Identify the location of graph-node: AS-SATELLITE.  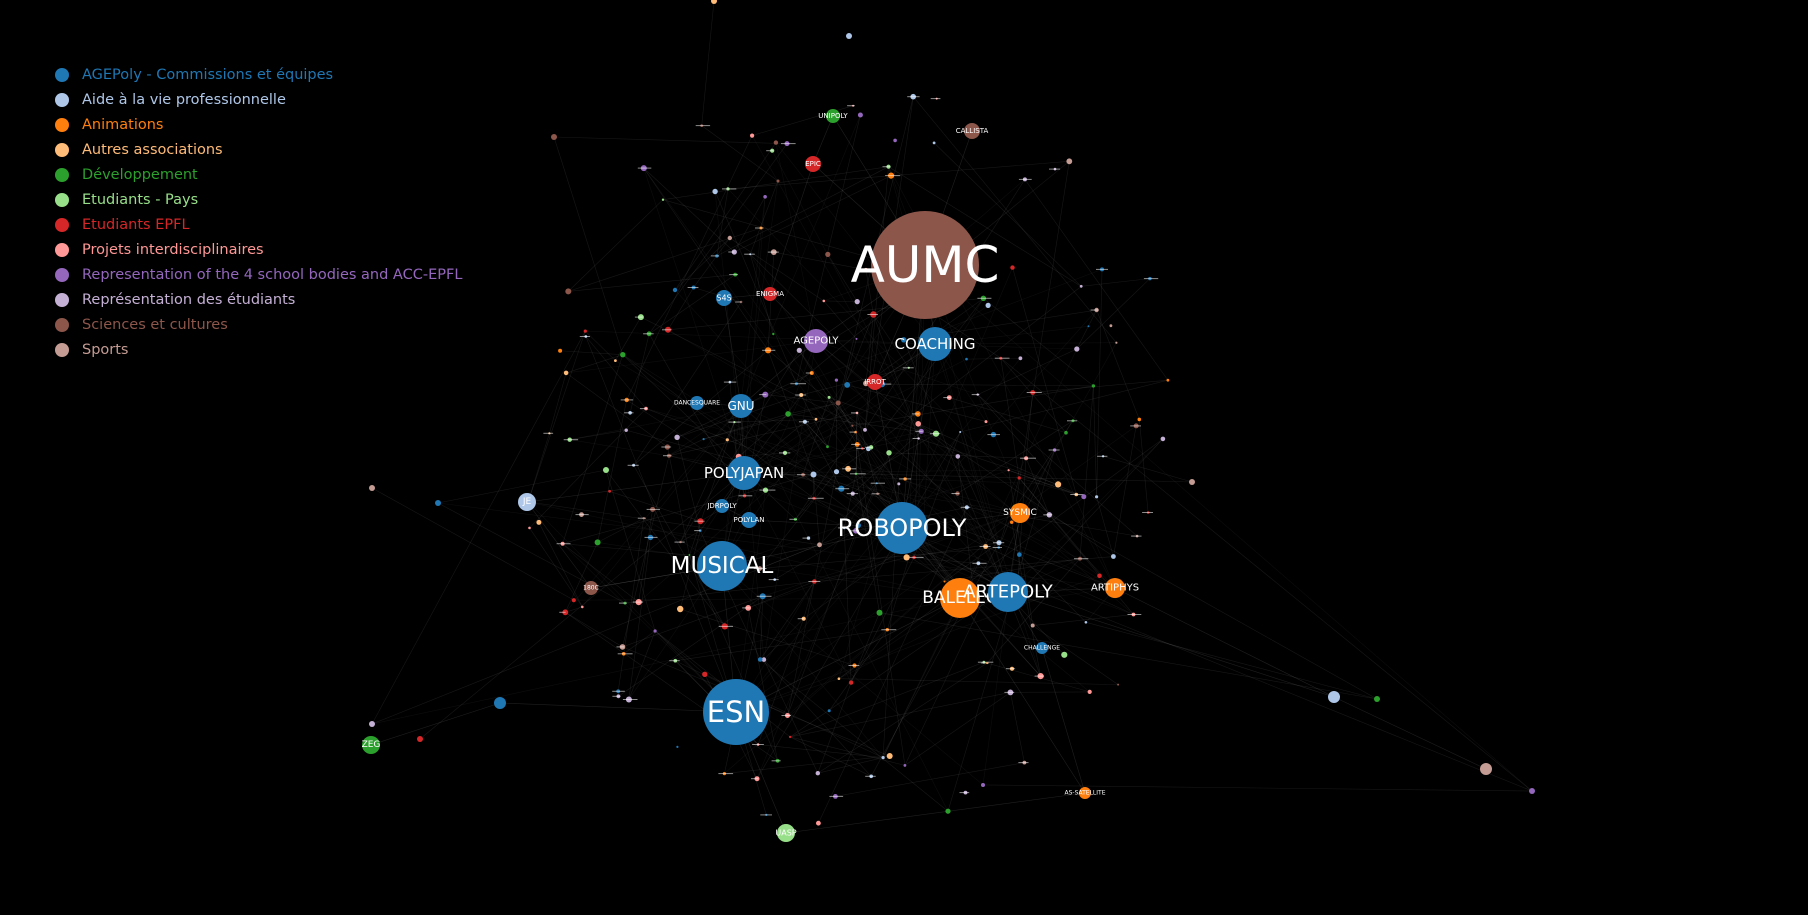
(1085, 793).